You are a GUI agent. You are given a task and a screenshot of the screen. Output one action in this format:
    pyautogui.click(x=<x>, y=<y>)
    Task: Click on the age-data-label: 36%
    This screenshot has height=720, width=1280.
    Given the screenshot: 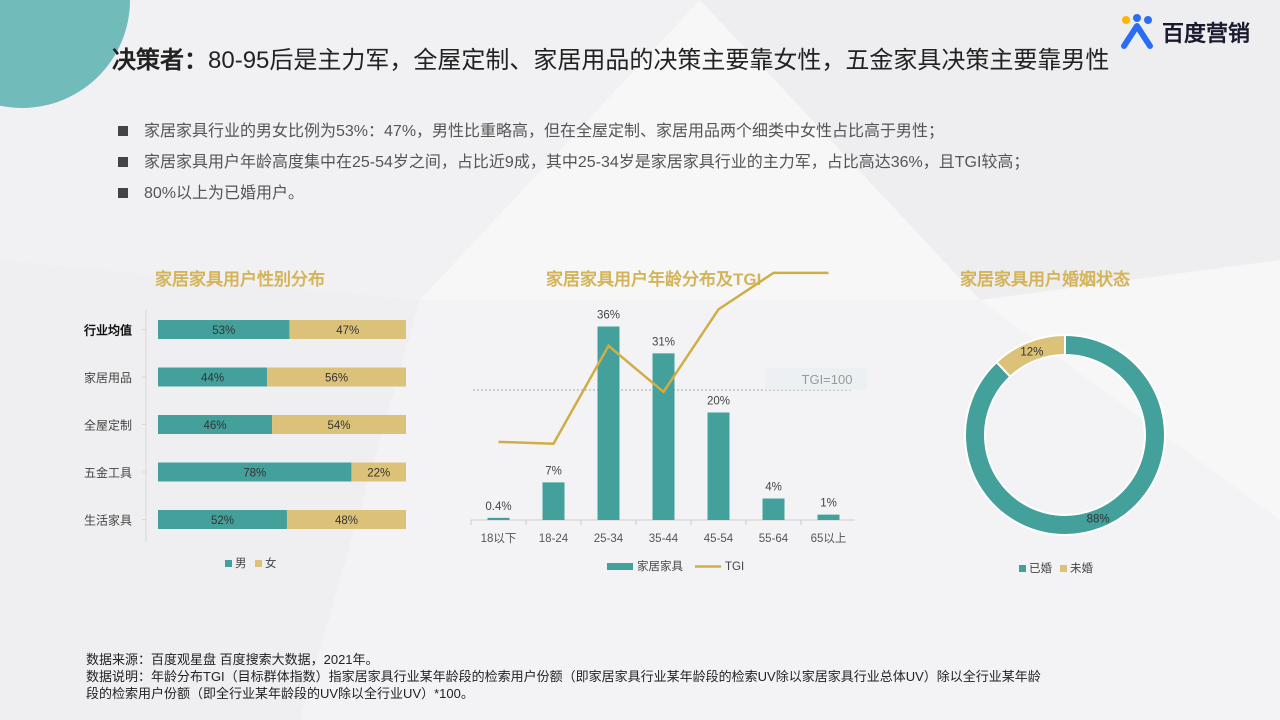 What is the action you would take?
    pyautogui.click(x=608, y=316)
    